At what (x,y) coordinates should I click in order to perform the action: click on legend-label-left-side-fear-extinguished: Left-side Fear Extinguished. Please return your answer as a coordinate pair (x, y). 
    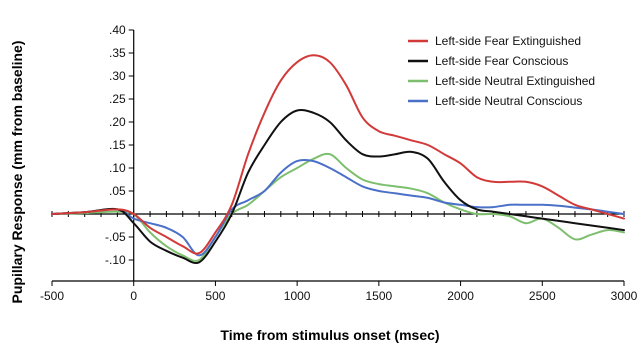
    Looking at the image, I should click on (508, 41).